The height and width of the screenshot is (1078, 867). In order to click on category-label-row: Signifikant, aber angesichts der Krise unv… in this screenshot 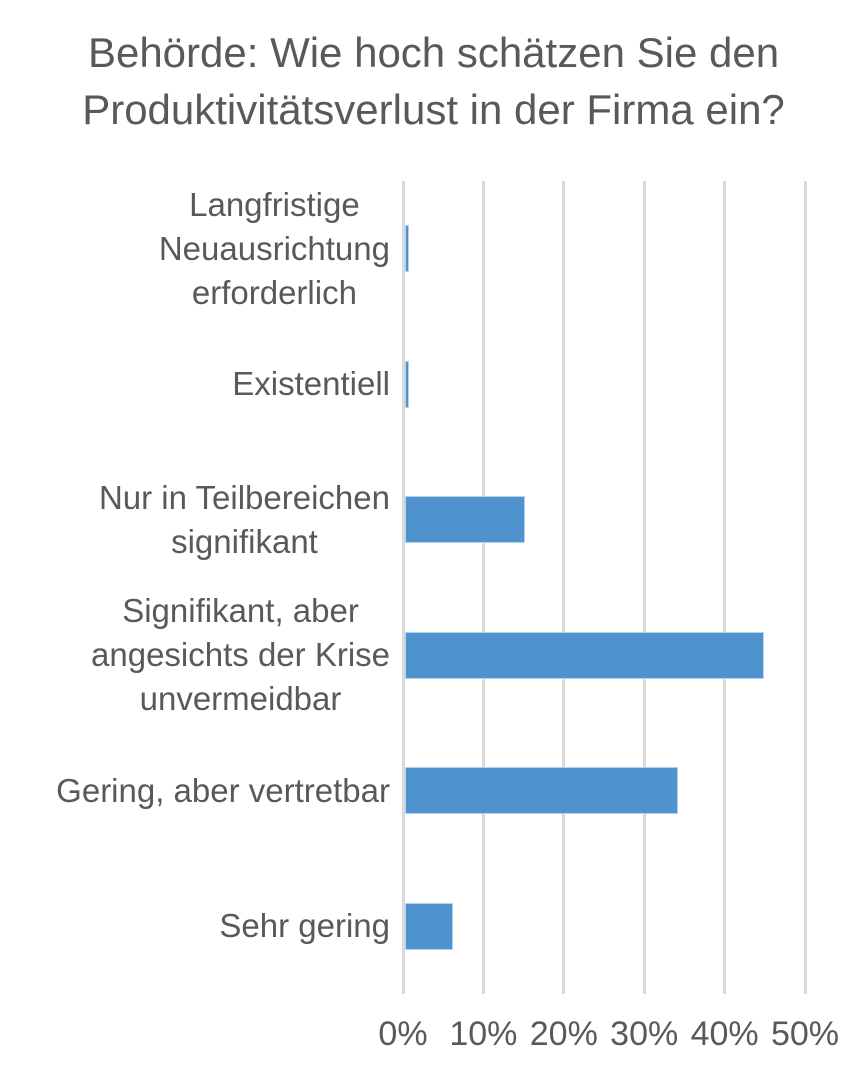, I will do `click(195, 656)`.